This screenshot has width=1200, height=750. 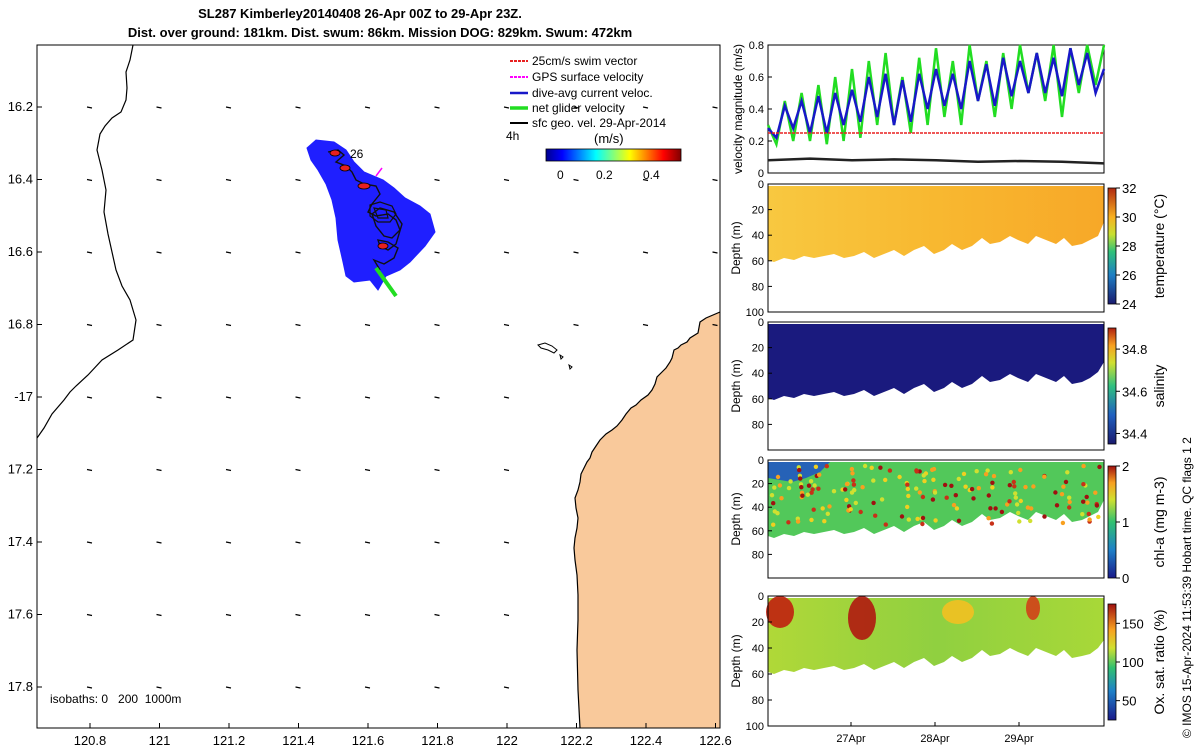 What do you see at coordinates (736, 518) in the screenshot?
I see `depth-axis-label: Depth (m)` at bounding box center [736, 518].